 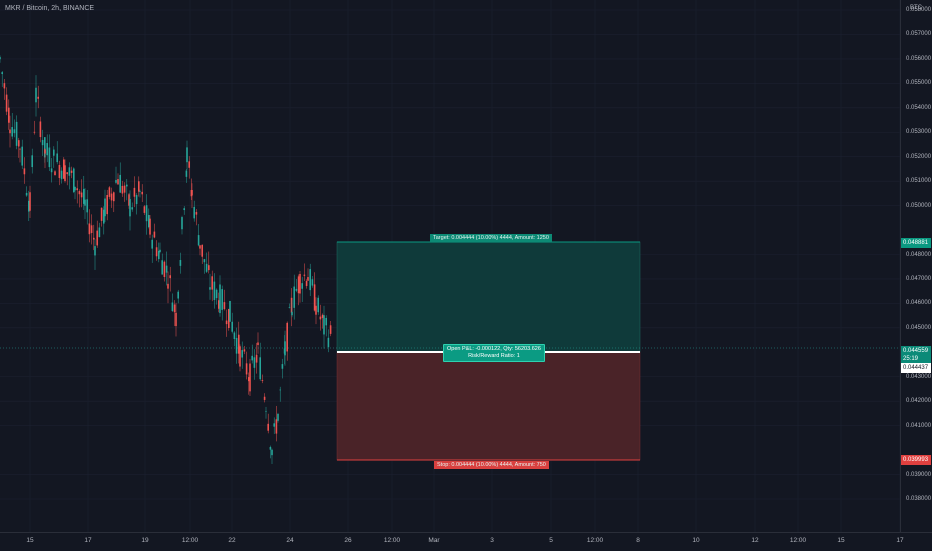 I want to click on time-tick-label: 26, so click(x=348, y=540).